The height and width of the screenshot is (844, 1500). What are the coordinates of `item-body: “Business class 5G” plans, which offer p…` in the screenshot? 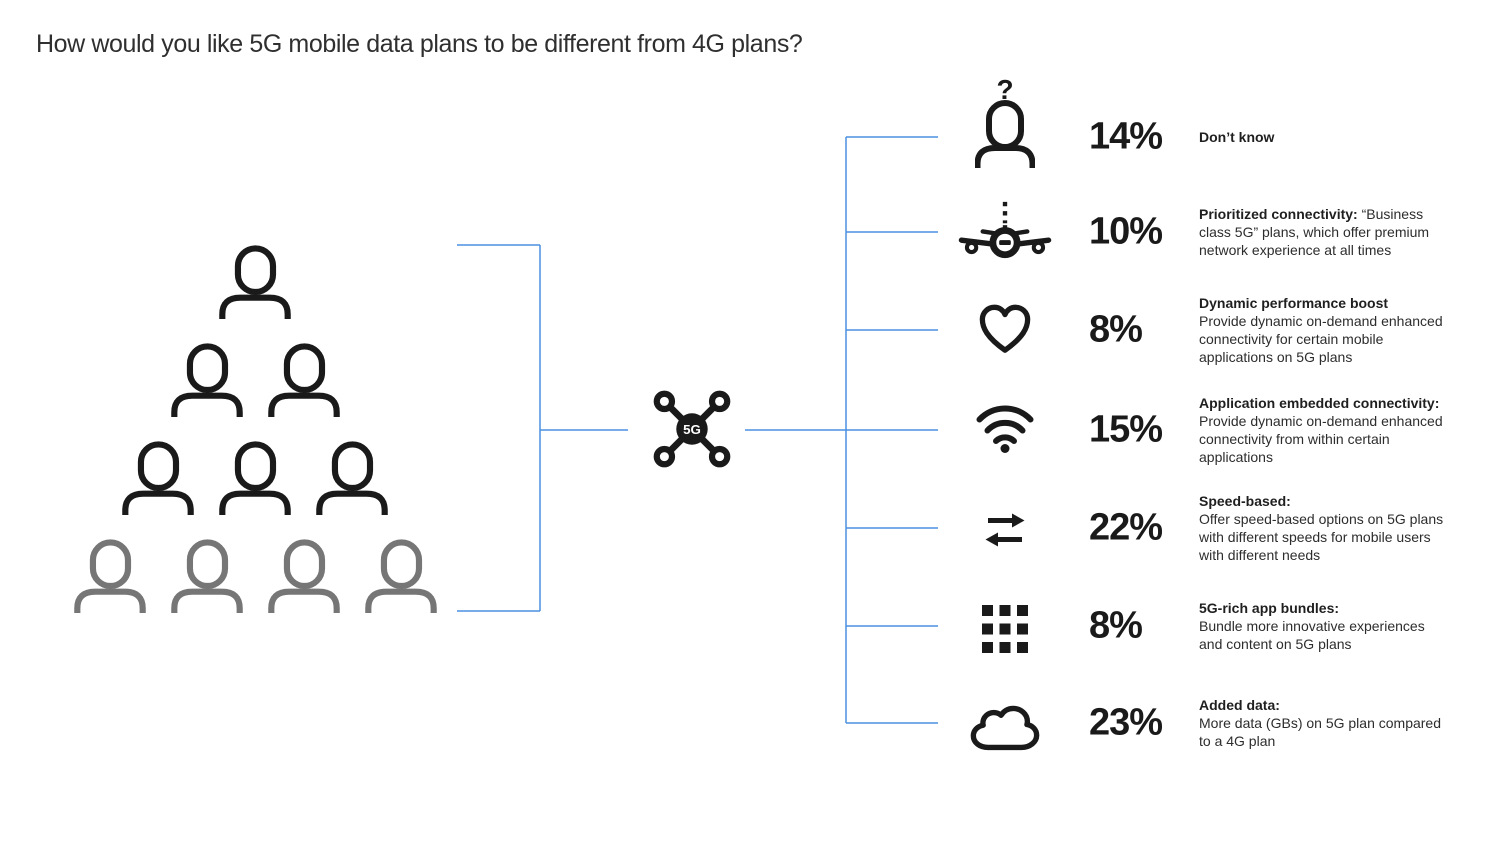 It's located at (1314, 232).